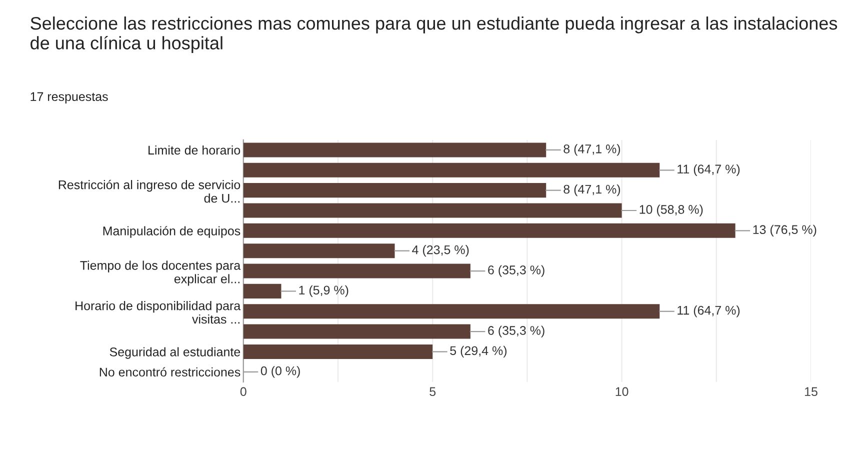  I want to click on data-label: 1 (5,9 %), so click(323, 291).